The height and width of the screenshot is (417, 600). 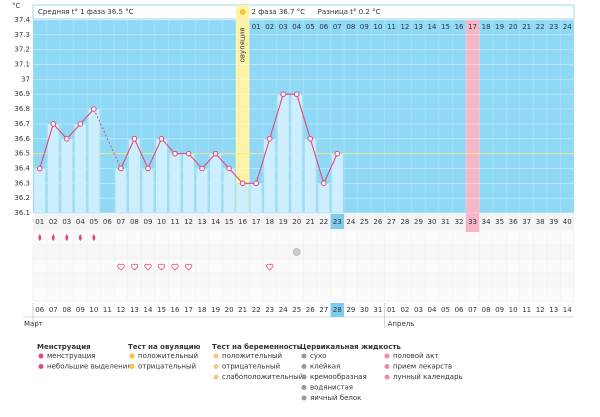 I want to click on day-label: 17, so click(x=256, y=222).